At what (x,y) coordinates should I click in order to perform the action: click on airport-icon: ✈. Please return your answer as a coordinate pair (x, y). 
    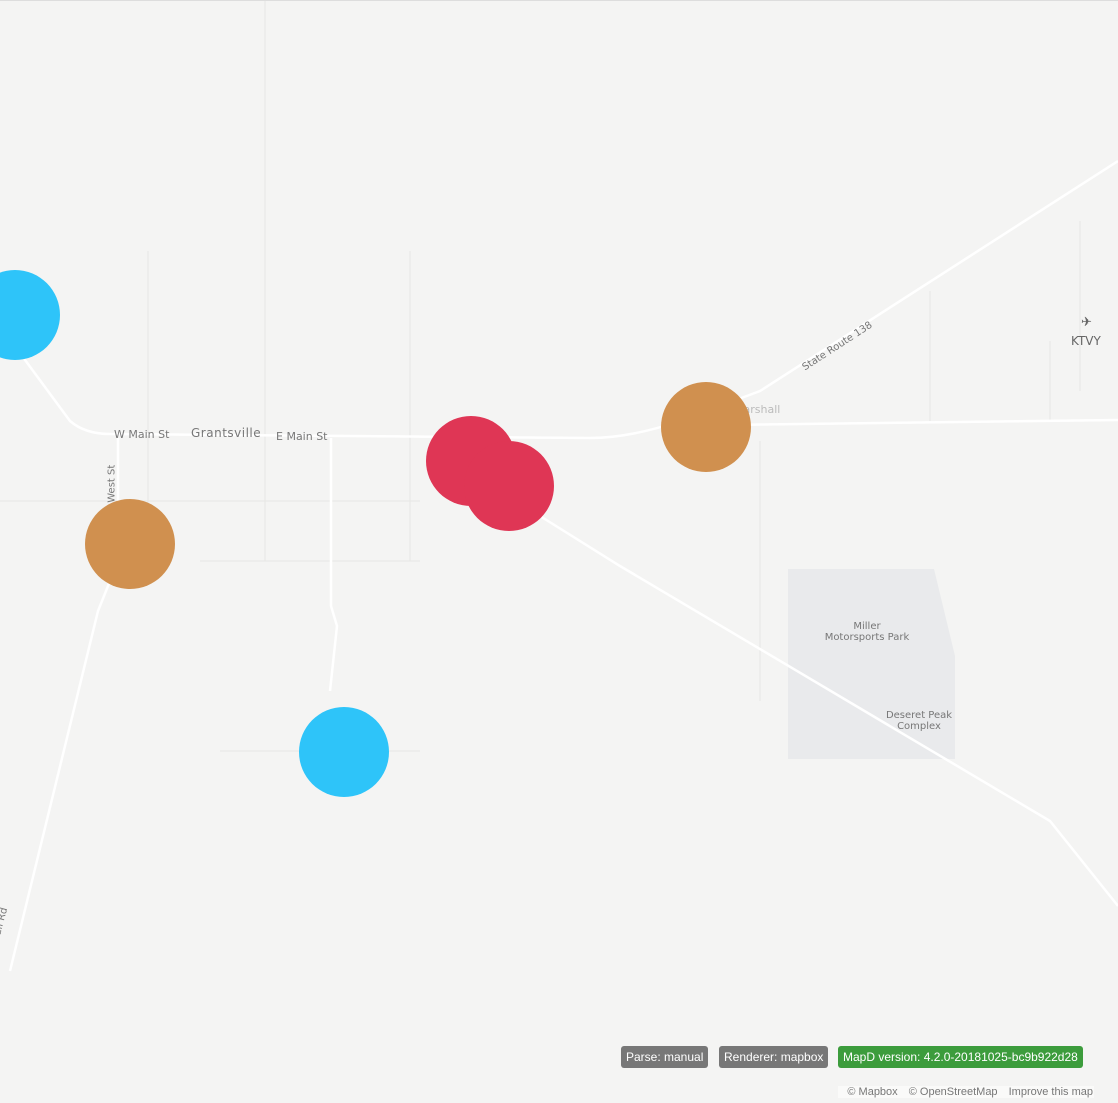
    Looking at the image, I should click on (1086, 322).